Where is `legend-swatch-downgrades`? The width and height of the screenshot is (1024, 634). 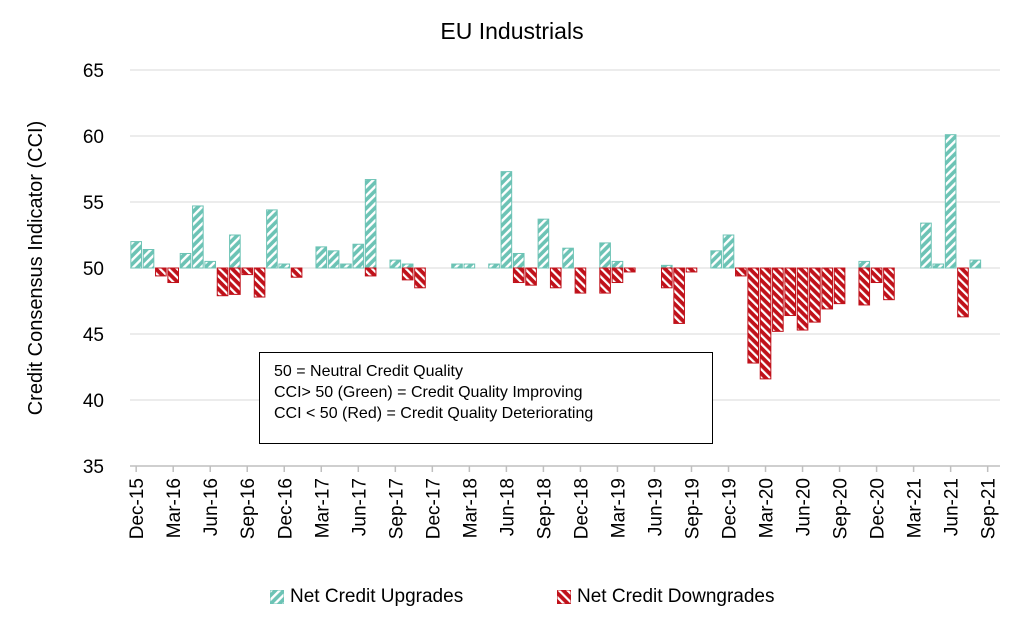 legend-swatch-downgrades is located at coordinates (564, 597).